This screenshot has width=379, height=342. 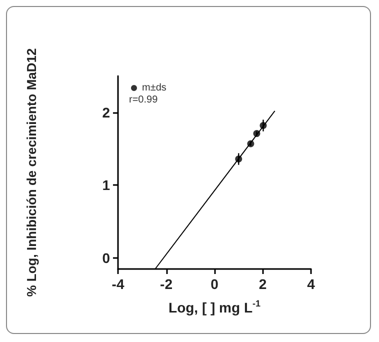 I want to click on y-axis-title: % Log, Inhibición de crecimiento MaD12, so click(x=31, y=172).